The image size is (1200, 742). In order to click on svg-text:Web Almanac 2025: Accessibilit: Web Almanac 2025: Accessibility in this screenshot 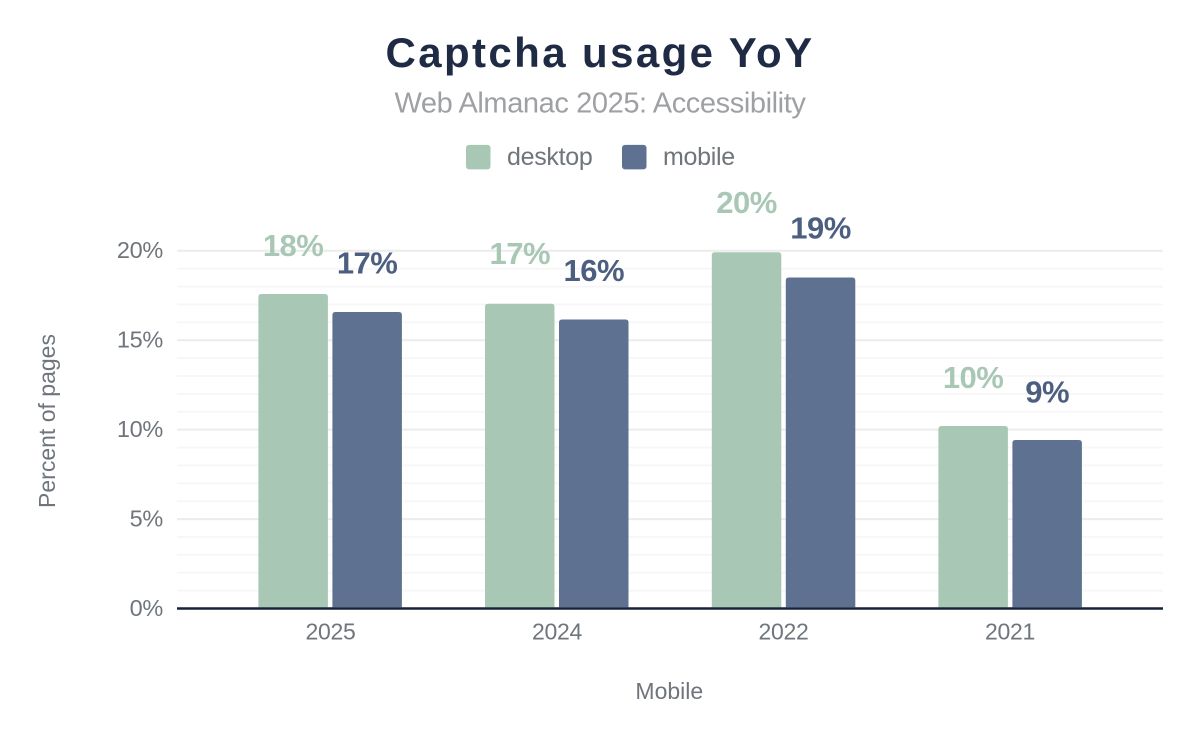, I will do `click(600, 104)`.